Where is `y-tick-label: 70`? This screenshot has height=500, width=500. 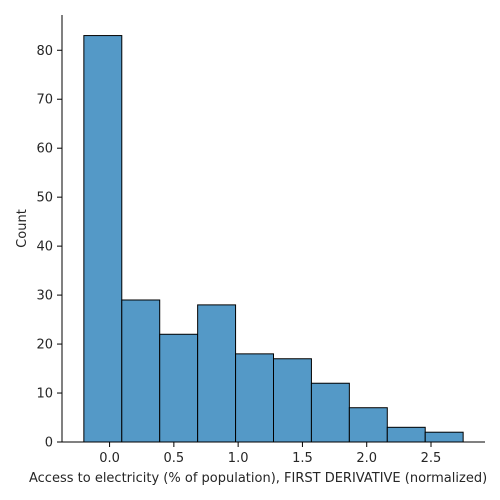
y-tick-label: 70 is located at coordinates (44, 100).